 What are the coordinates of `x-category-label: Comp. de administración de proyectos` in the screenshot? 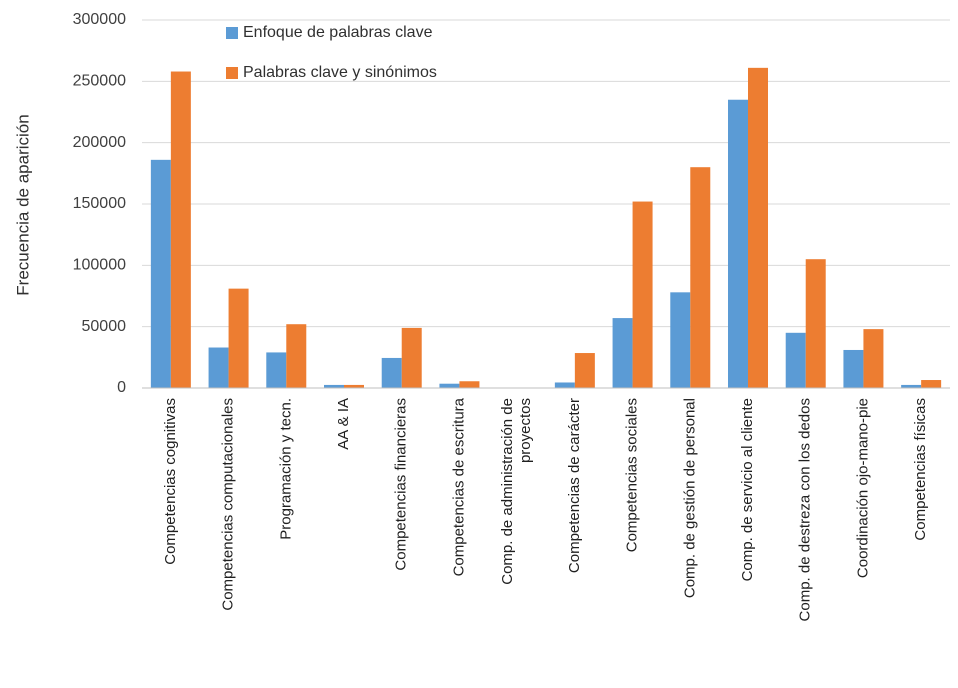 It's located at (516, 491).